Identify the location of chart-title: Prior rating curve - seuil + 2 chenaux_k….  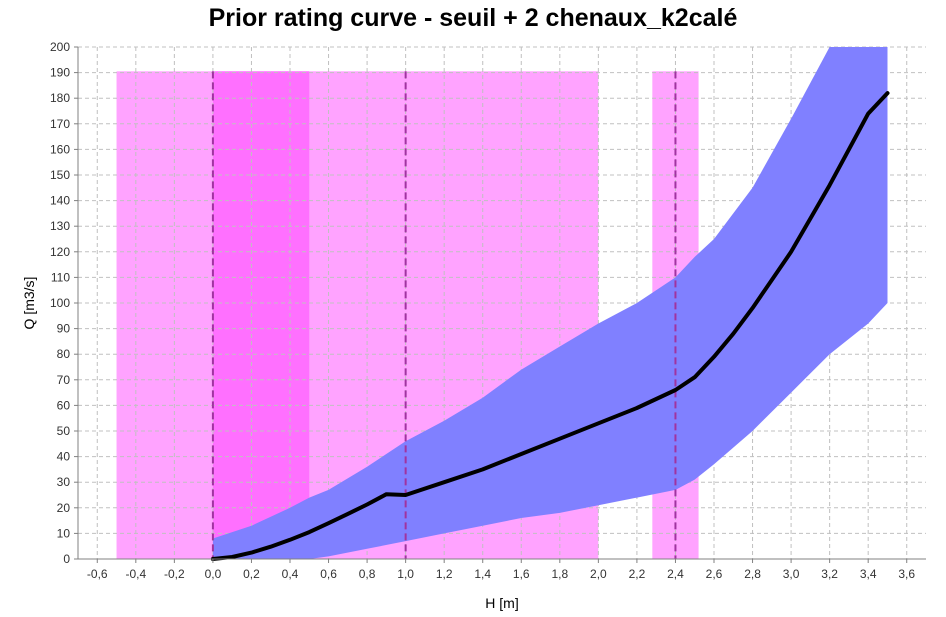
(473, 18).